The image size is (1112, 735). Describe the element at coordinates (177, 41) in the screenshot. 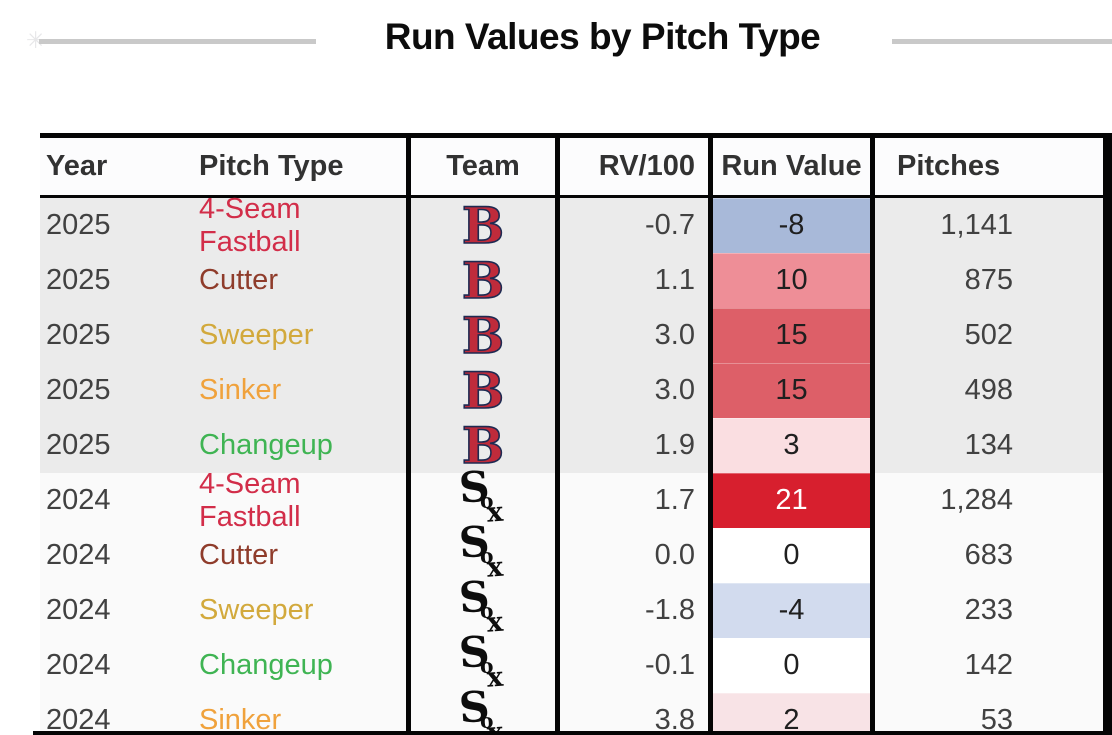

I see `title-rule-left` at that location.